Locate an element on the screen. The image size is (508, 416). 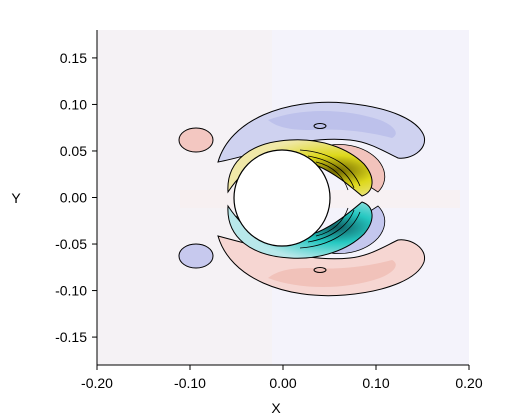
y-tick-label: 0.10 is located at coordinates (73, 104).